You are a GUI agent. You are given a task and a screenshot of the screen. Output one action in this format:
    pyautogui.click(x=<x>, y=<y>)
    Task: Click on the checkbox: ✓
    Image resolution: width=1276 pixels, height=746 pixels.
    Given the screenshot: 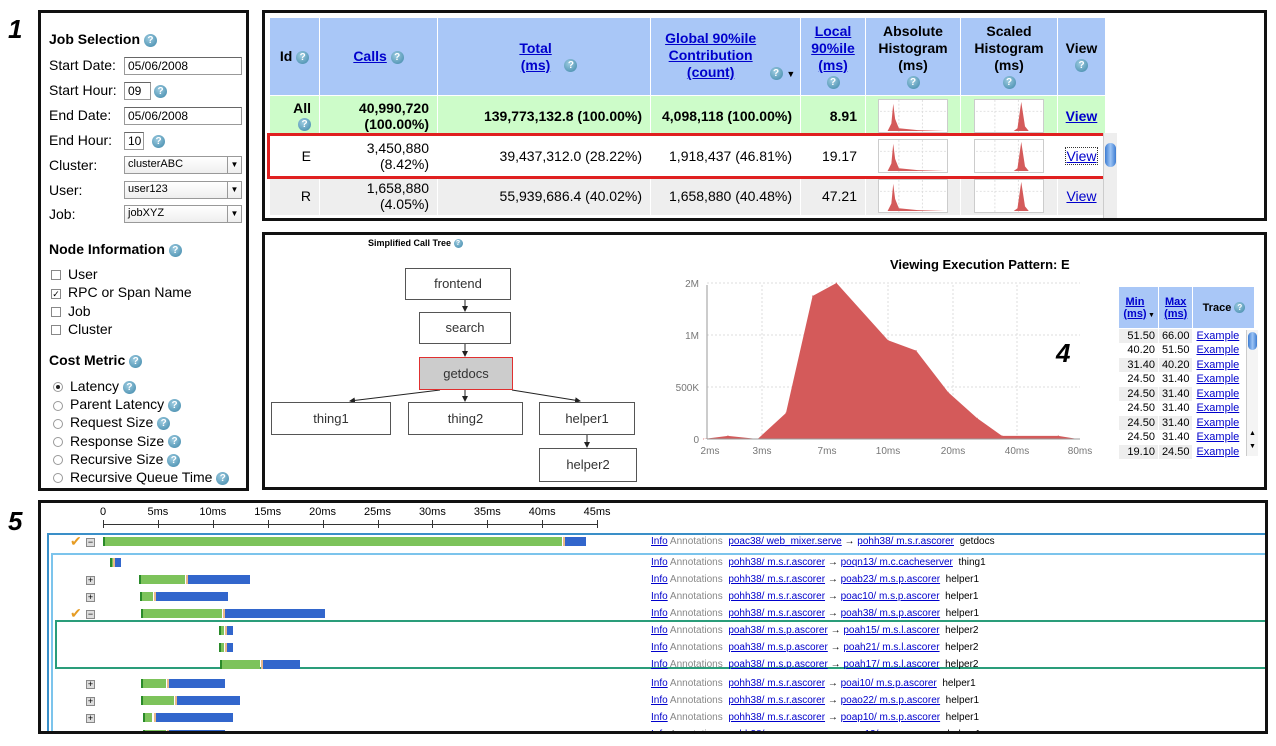 What is the action you would take?
    pyautogui.click(x=56, y=293)
    